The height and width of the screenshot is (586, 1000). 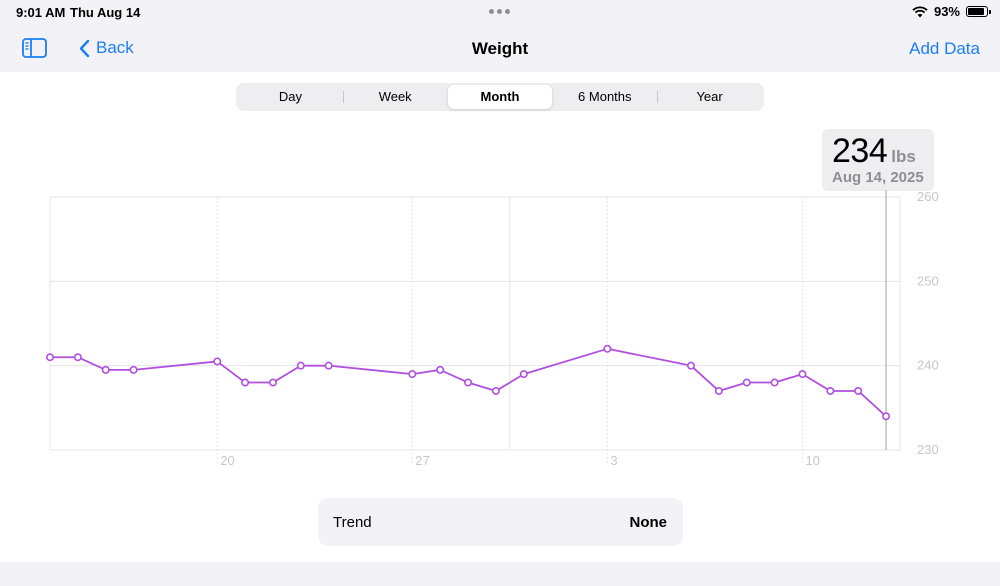 What do you see at coordinates (290, 96) in the screenshot?
I see `segment-day: Day` at bounding box center [290, 96].